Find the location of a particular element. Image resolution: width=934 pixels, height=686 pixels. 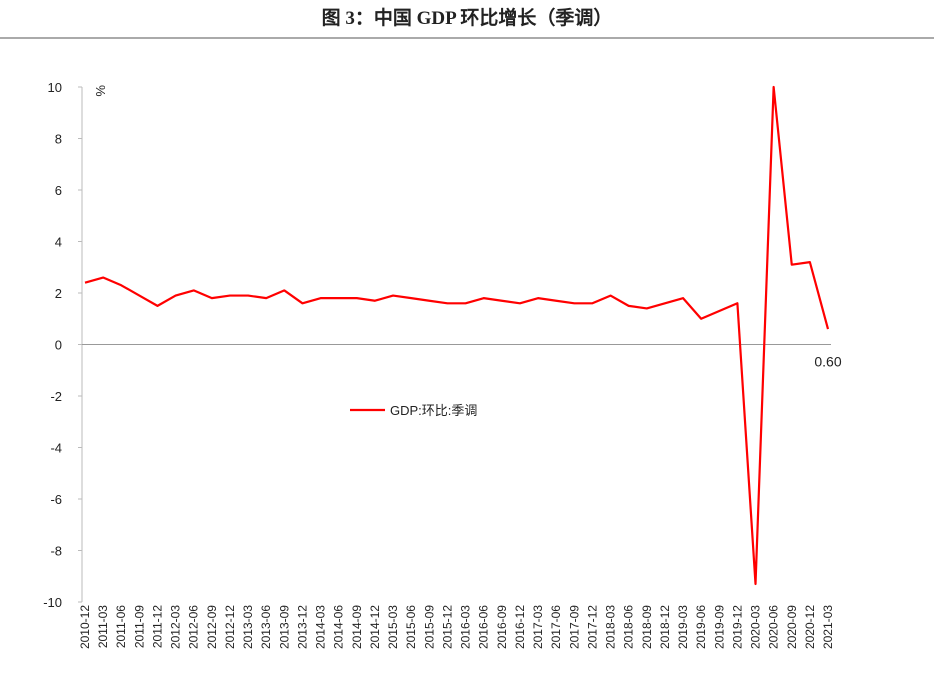

x-tick-label: 2012-06 is located at coordinates (194, 627).